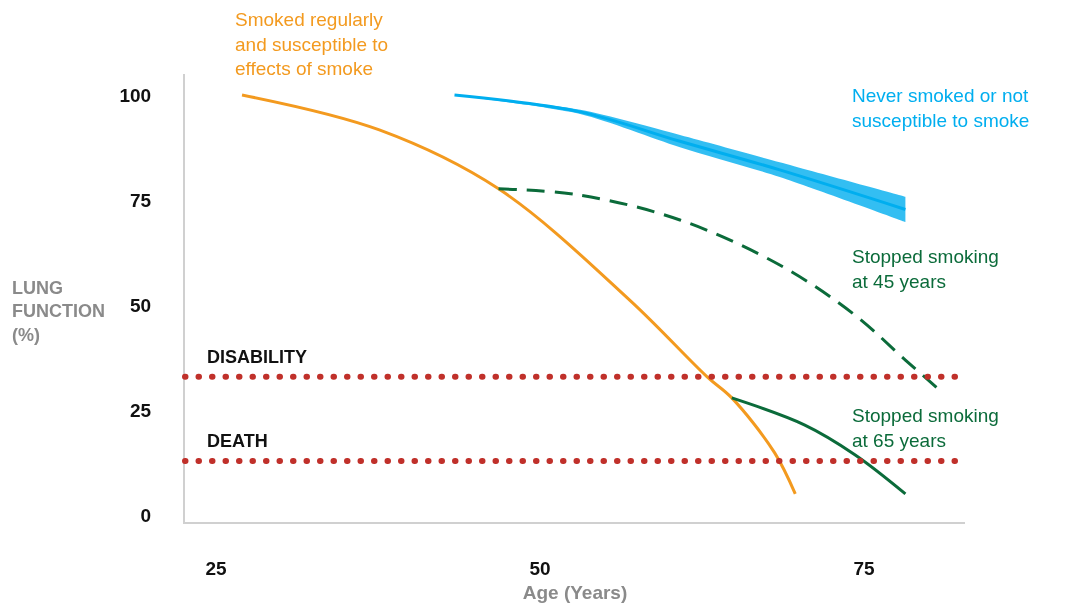  Describe the element at coordinates (941, 108) in the screenshot. I see `text: Never smoked or not susceptible to smoke` at that location.